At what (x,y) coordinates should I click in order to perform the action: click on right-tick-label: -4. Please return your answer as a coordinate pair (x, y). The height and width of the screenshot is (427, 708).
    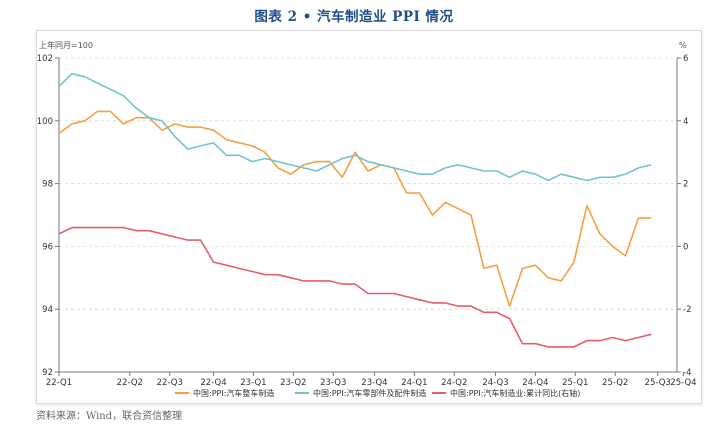
    Looking at the image, I should click on (687, 373).